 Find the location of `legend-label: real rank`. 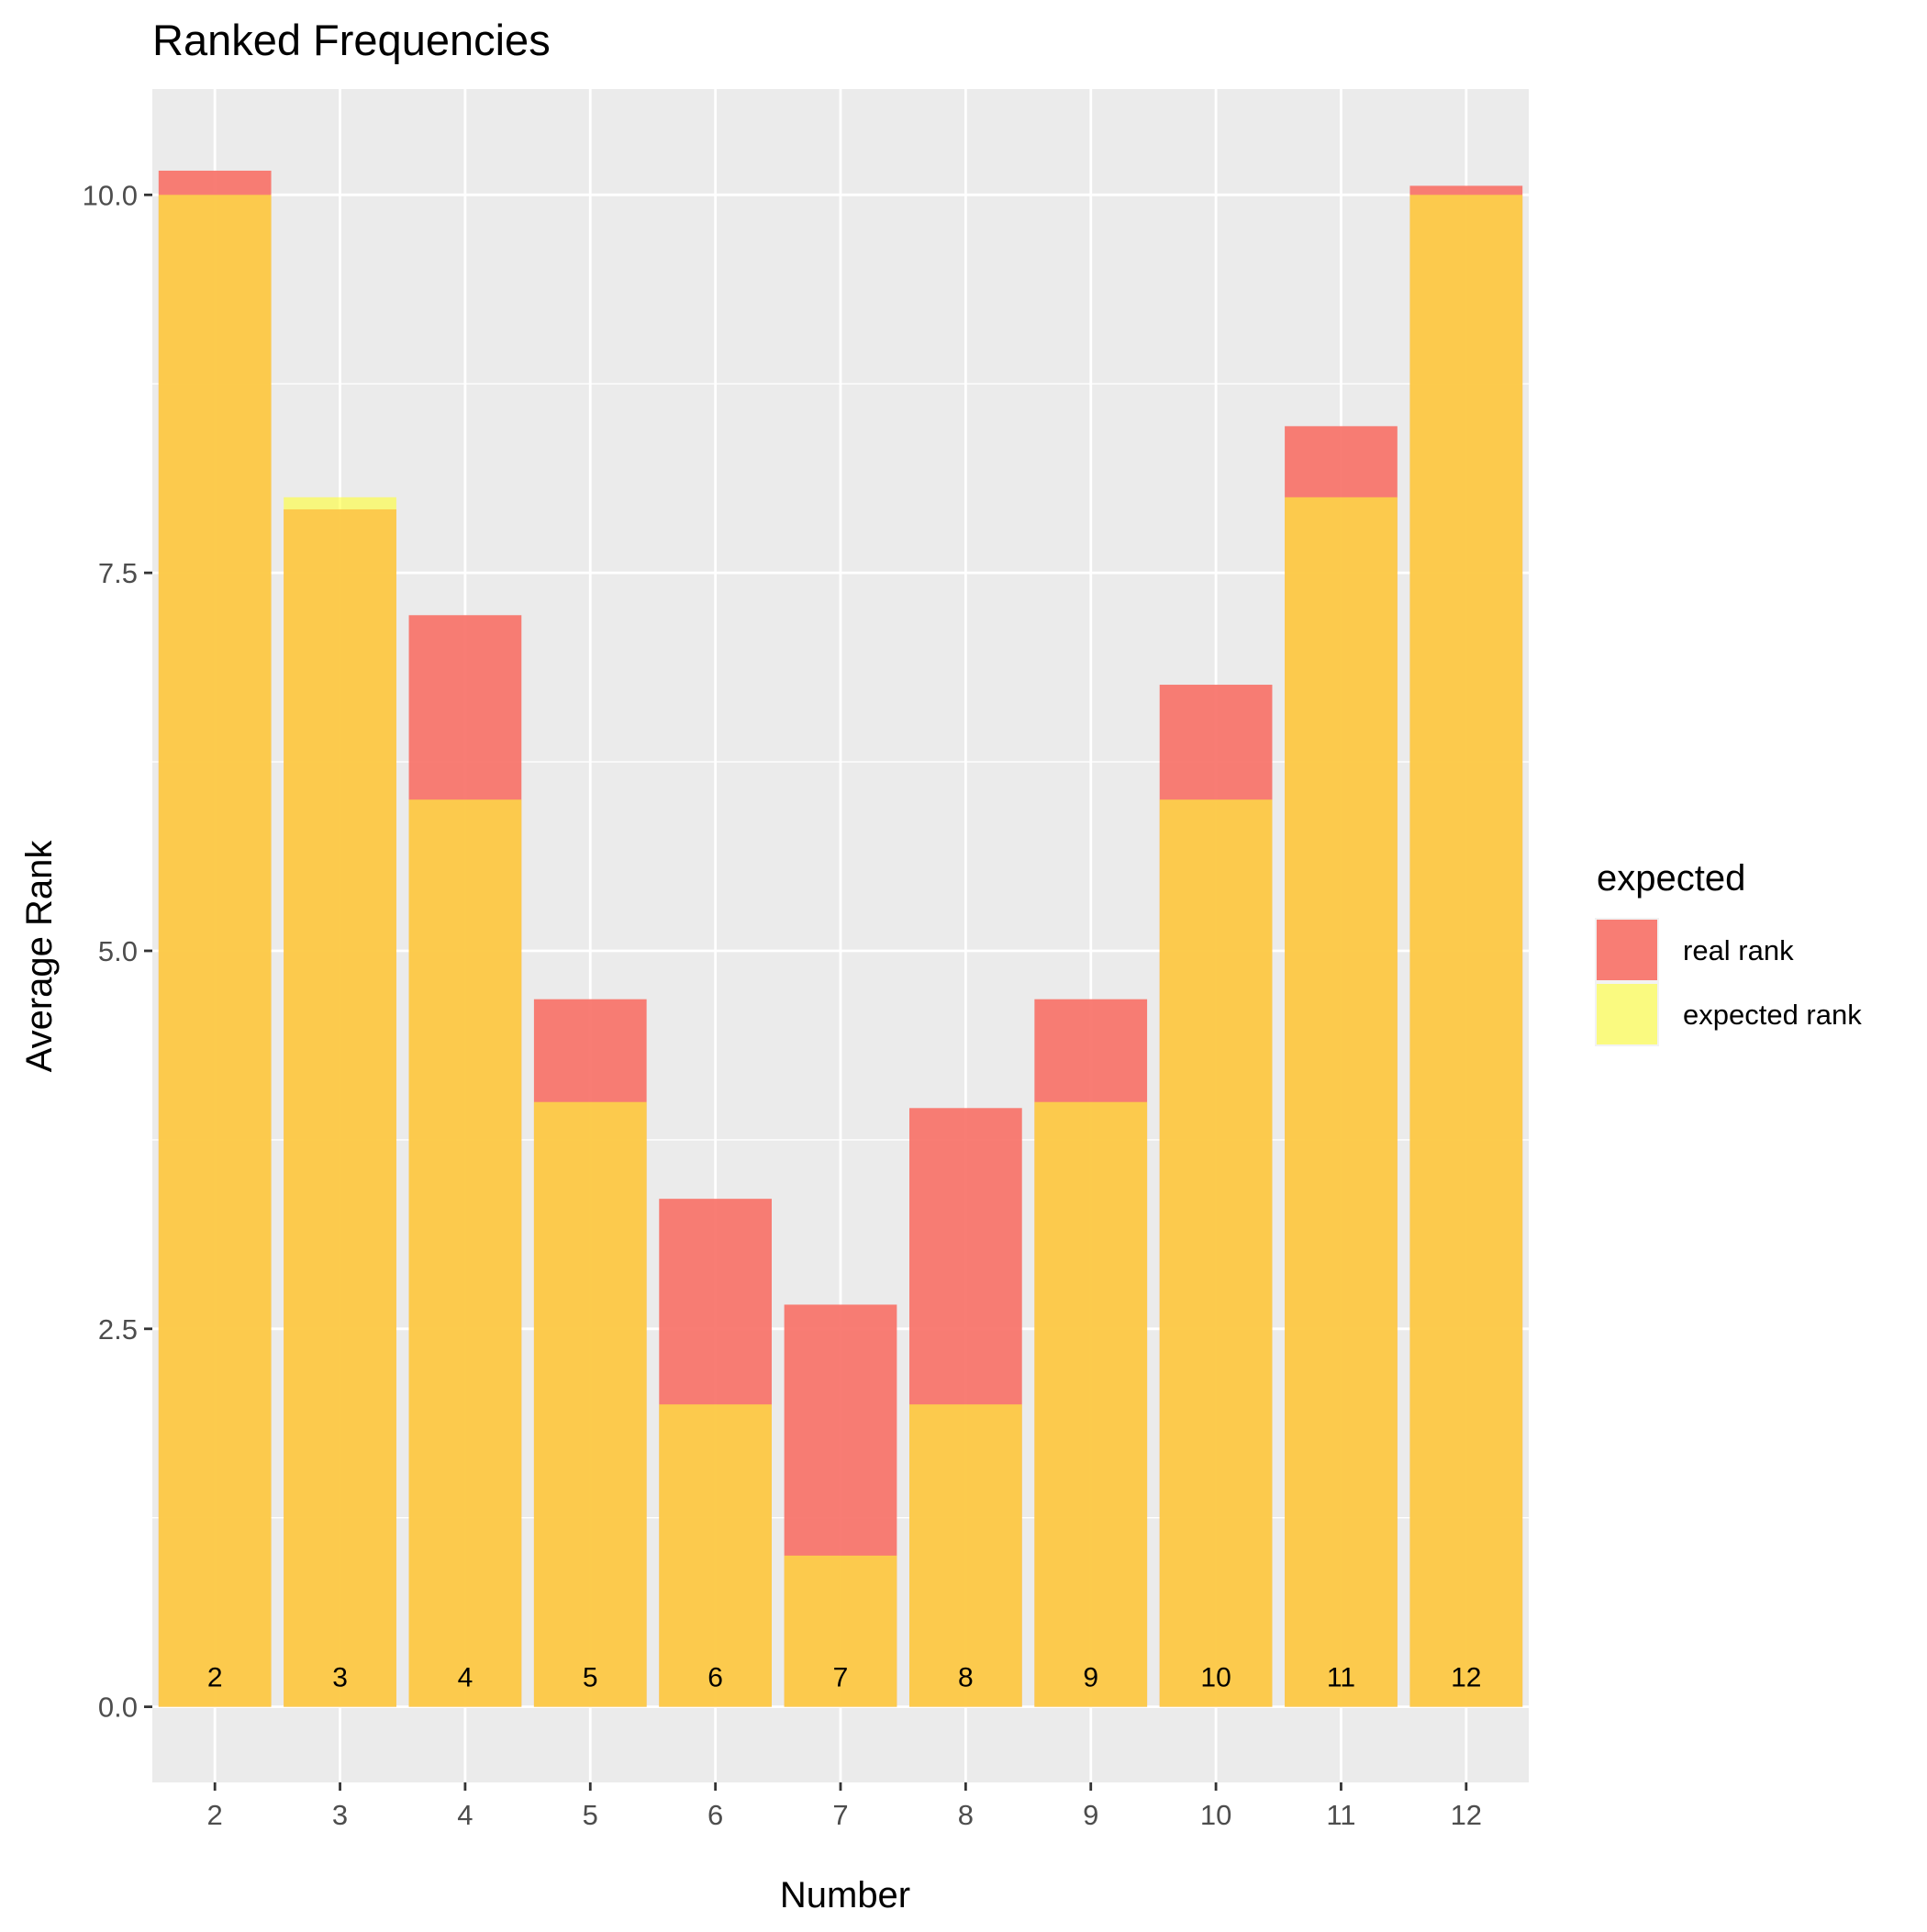

legend-label: real rank is located at coordinates (1738, 950).